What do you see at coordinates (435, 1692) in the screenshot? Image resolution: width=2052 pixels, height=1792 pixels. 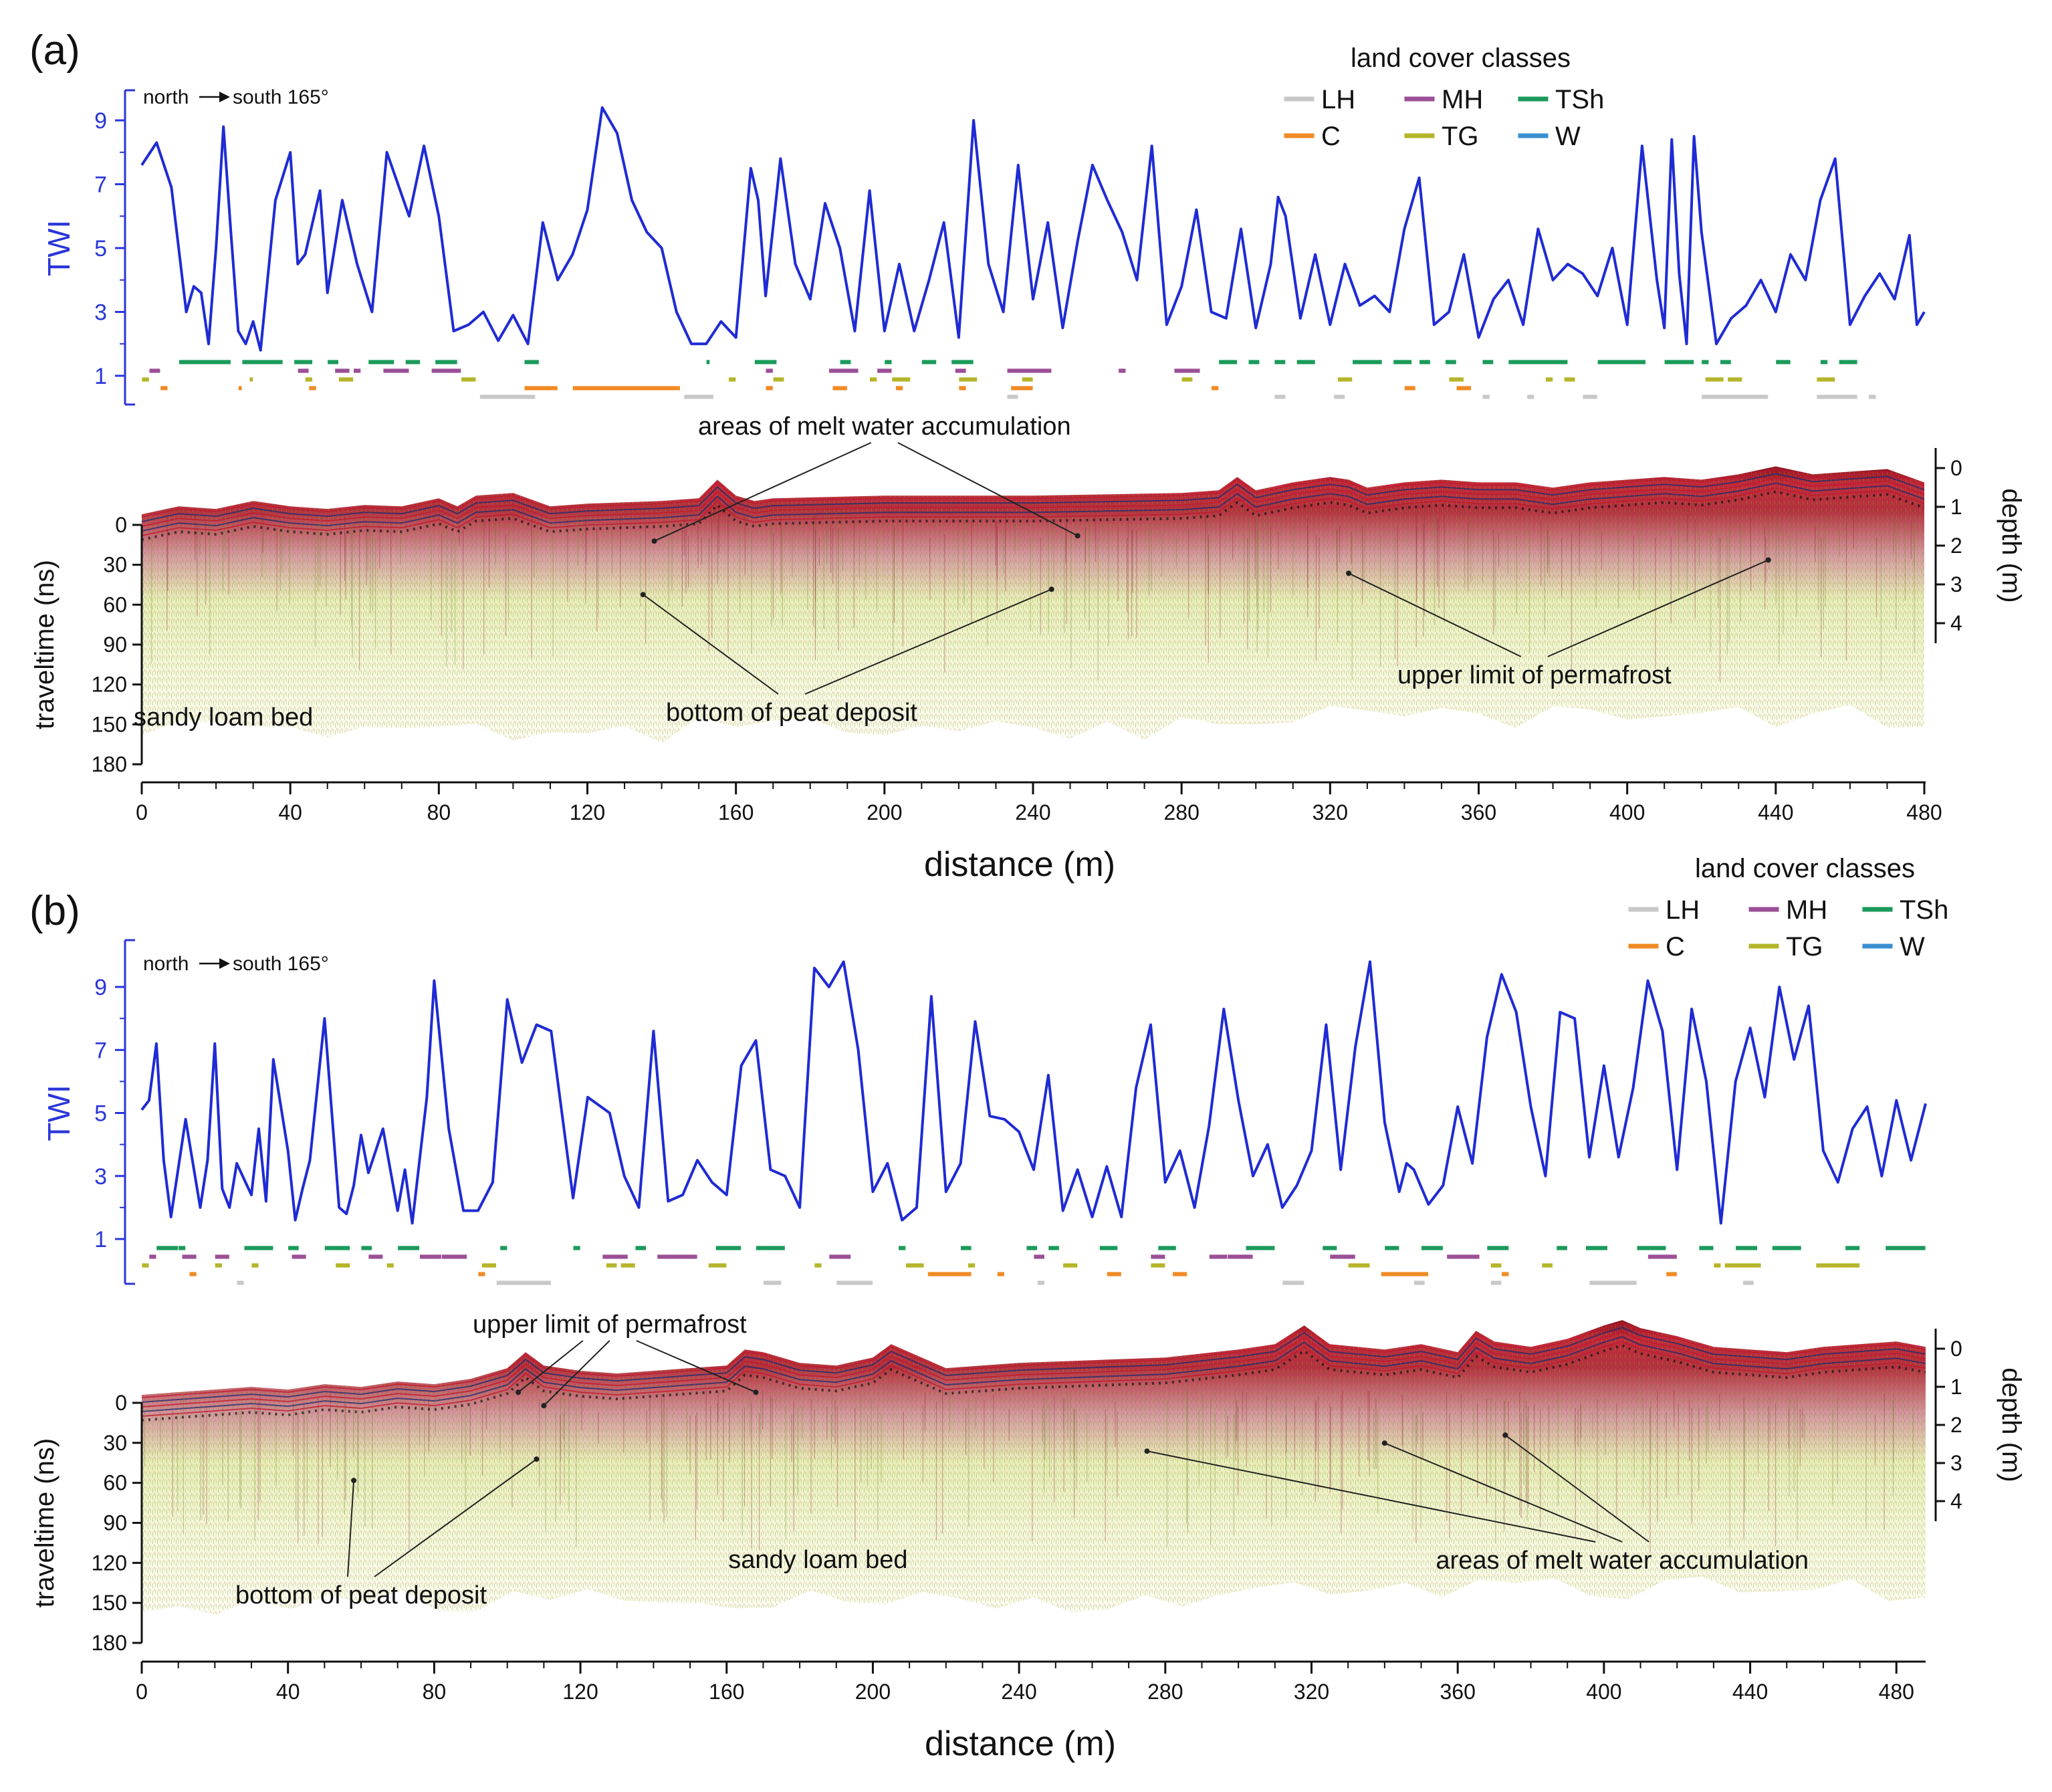 I see `distance-tick-label: 80` at bounding box center [435, 1692].